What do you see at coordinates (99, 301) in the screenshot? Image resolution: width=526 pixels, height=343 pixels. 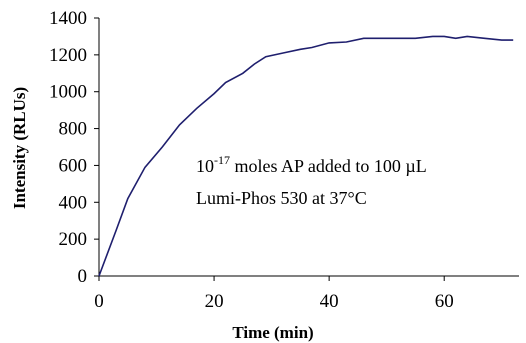 I see `x-tick-label: 0` at bounding box center [99, 301].